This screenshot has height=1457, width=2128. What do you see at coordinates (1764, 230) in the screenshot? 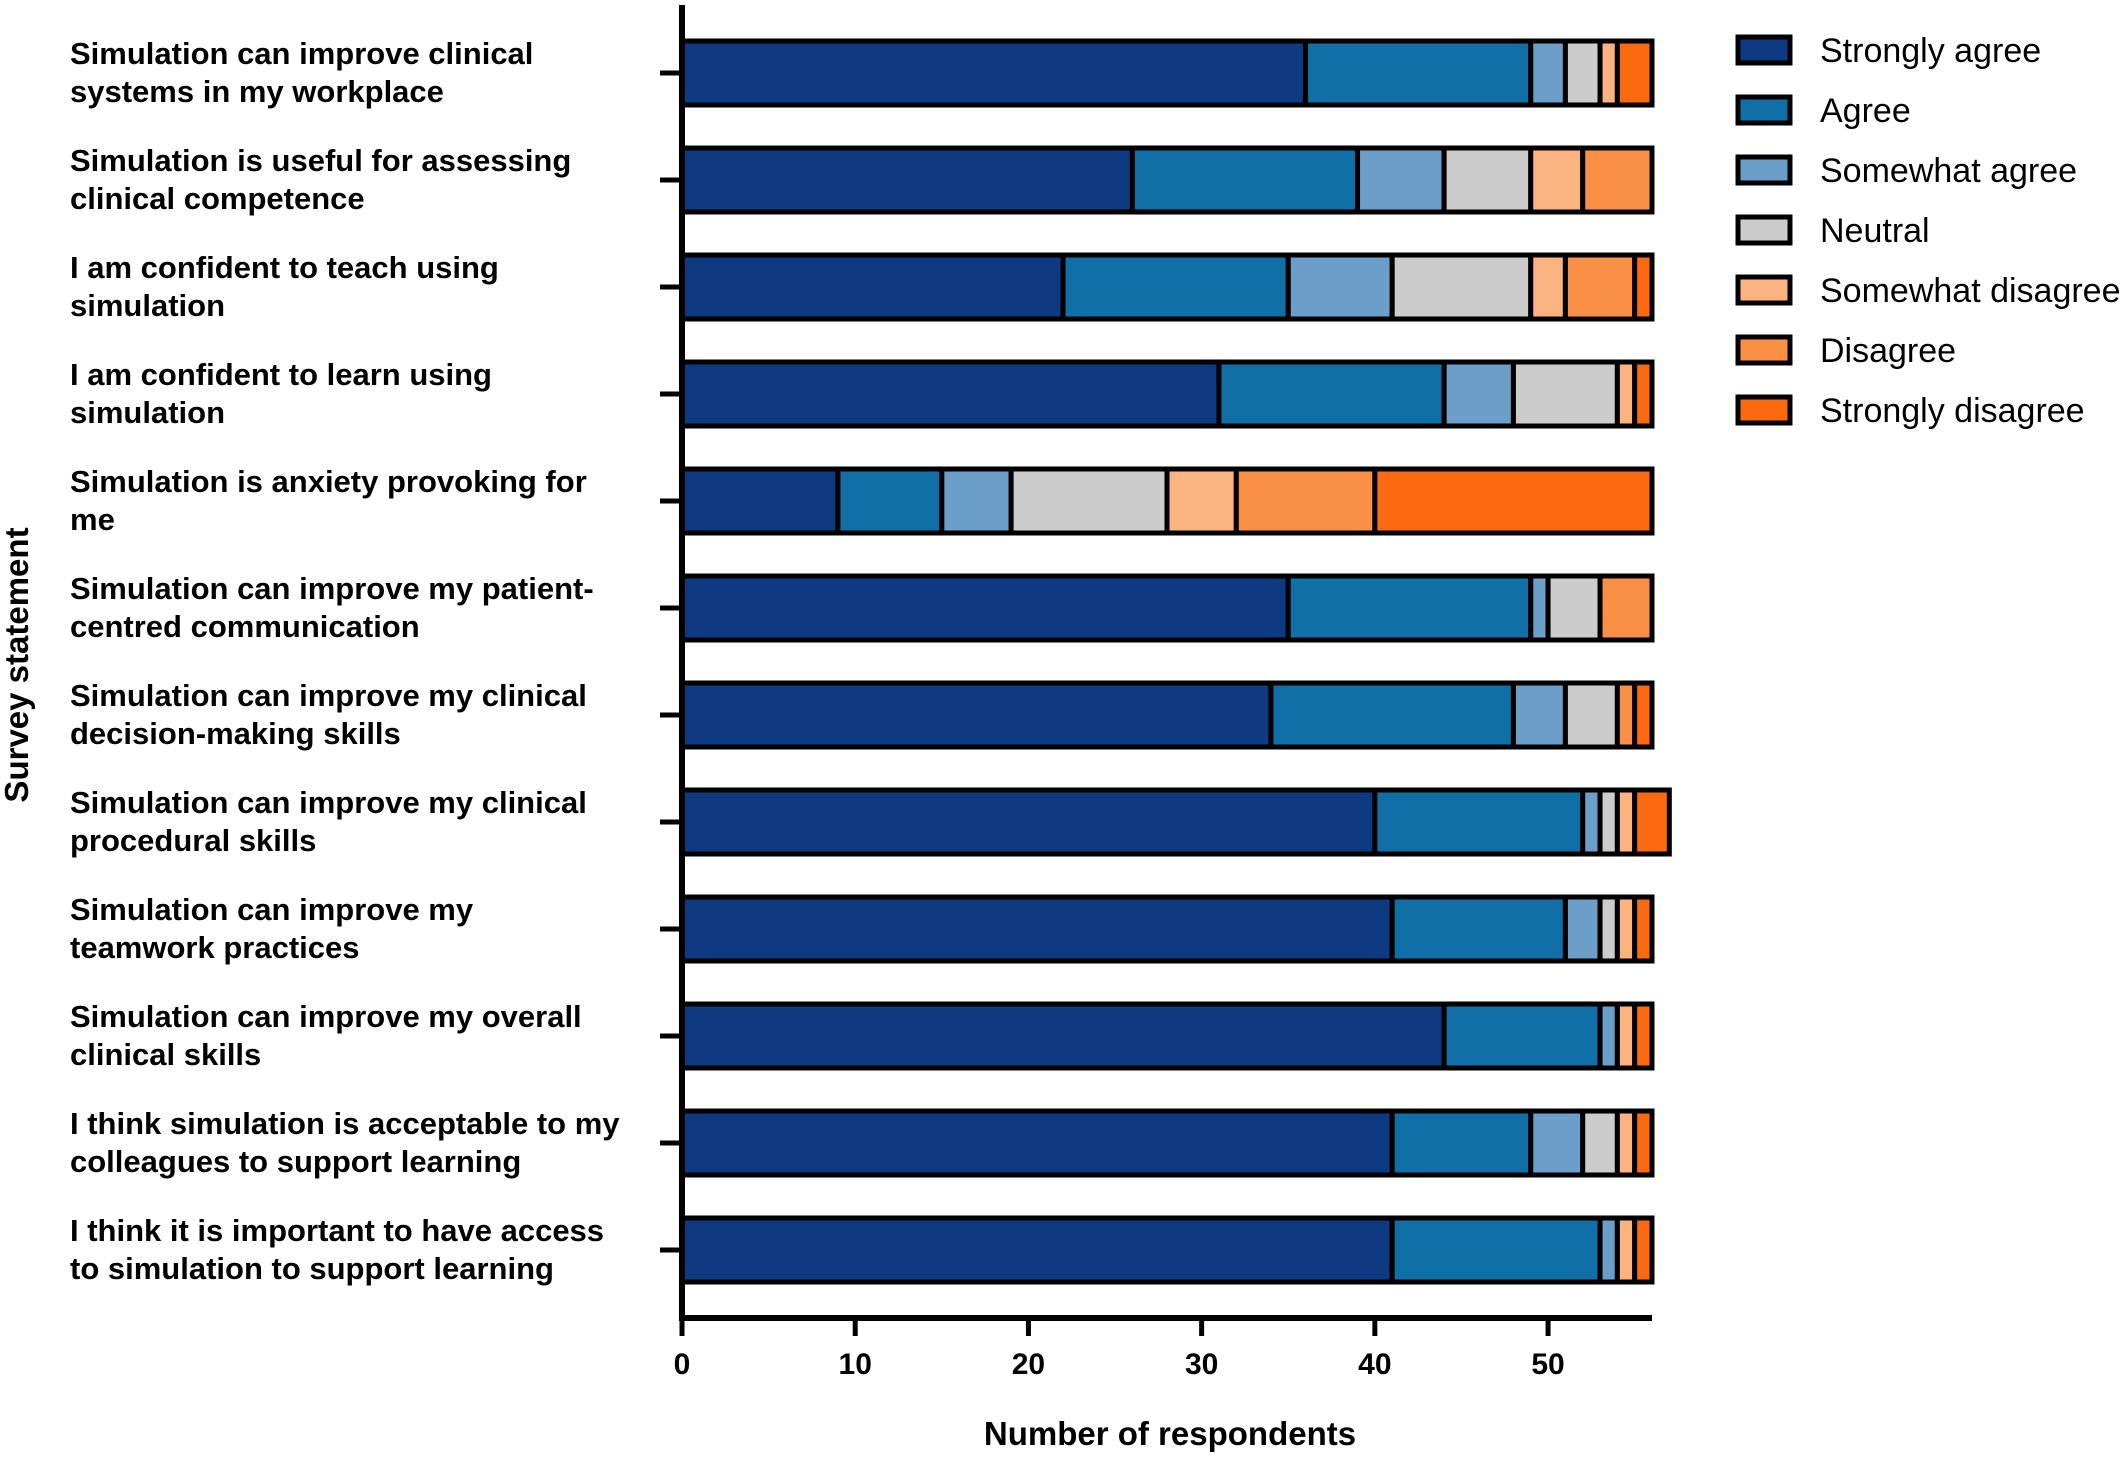
I see `legend-swatch-neutral` at bounding box center [1764, 230].